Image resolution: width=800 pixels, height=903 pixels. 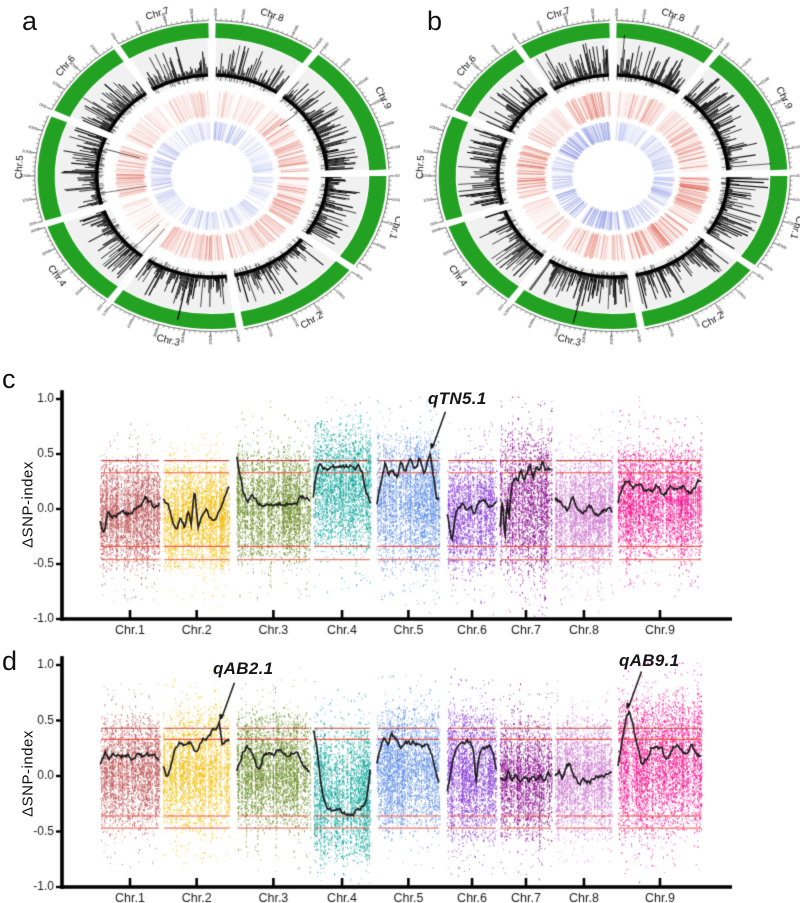 What do you see at coordinates (243, 668) in the screenshot?
I see `qtl-annotation-qab2-1: qAB2.1` at bounding box center [243, 668].